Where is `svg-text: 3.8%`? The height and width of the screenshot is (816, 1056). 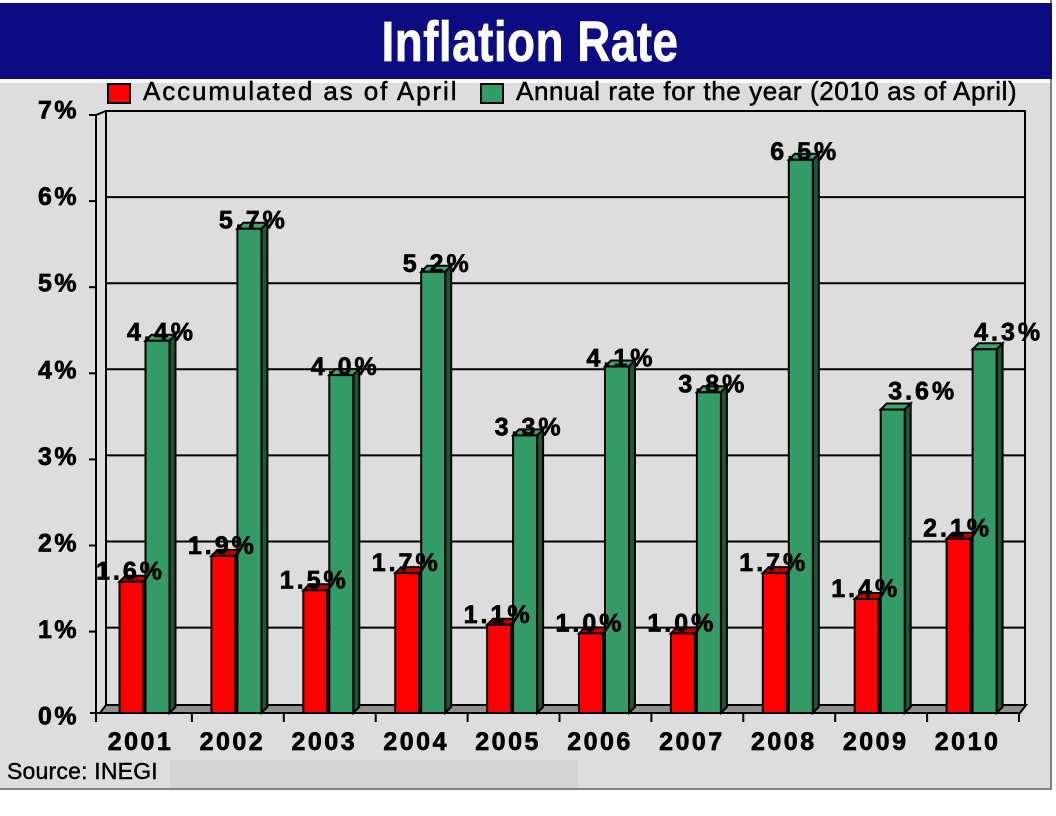 svg-text: 3.8% is located at coordinates (712, 384).